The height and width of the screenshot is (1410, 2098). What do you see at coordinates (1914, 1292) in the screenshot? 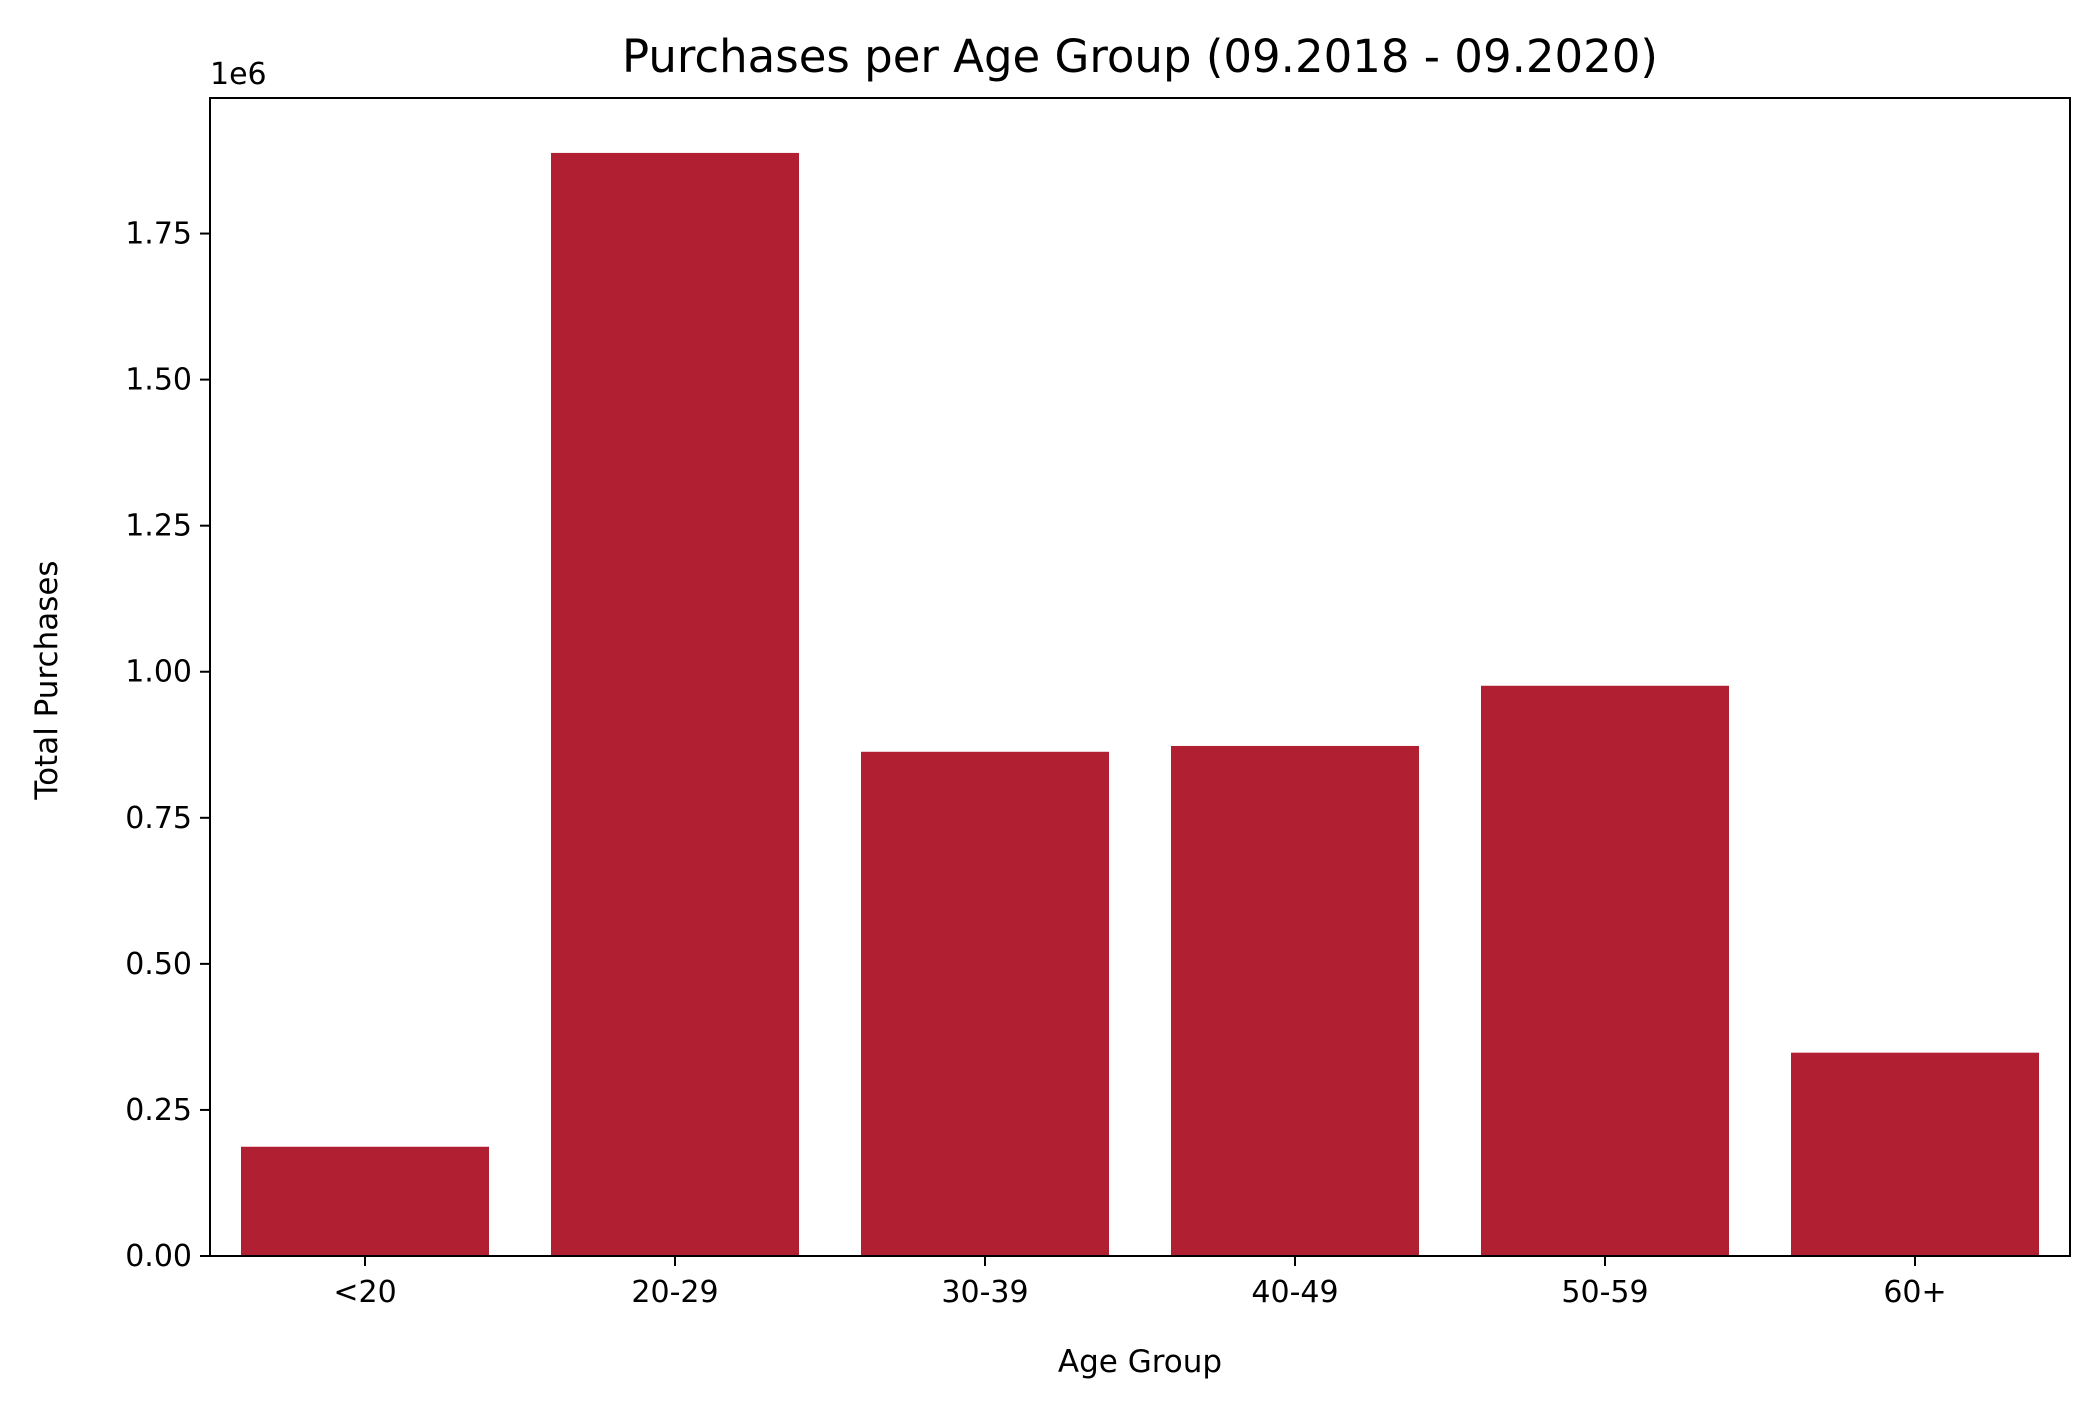
I see `x-tick-label: 60+` at bounding box center [1914, 1292].